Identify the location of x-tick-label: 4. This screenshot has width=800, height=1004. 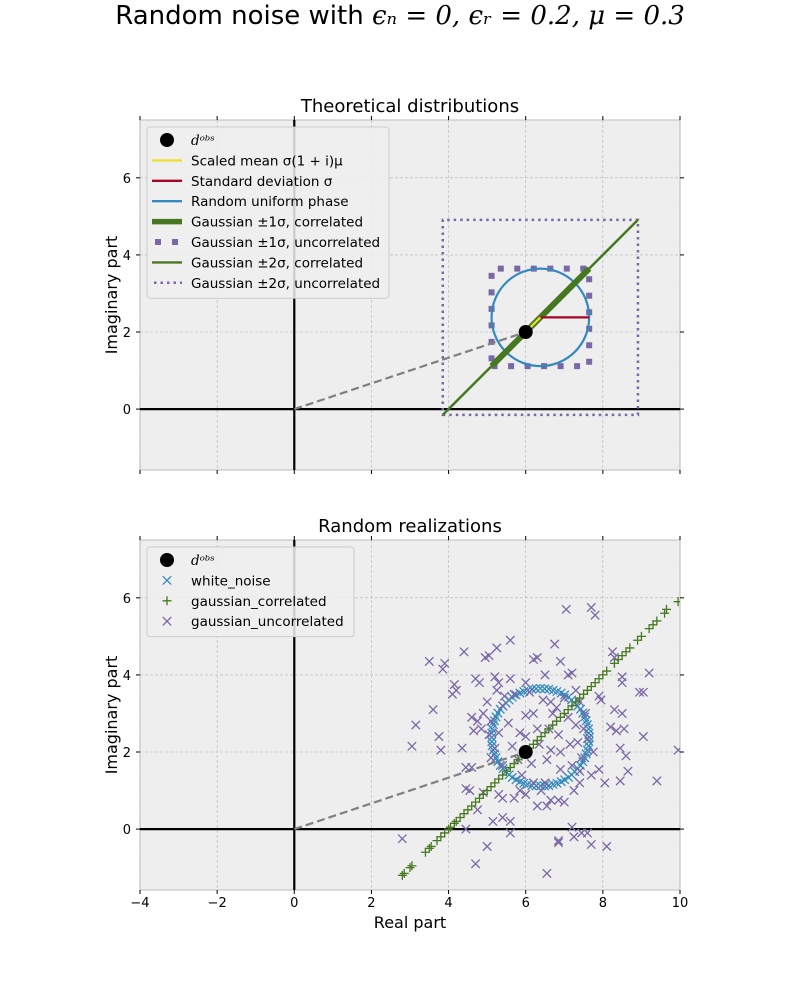
(448, 903).